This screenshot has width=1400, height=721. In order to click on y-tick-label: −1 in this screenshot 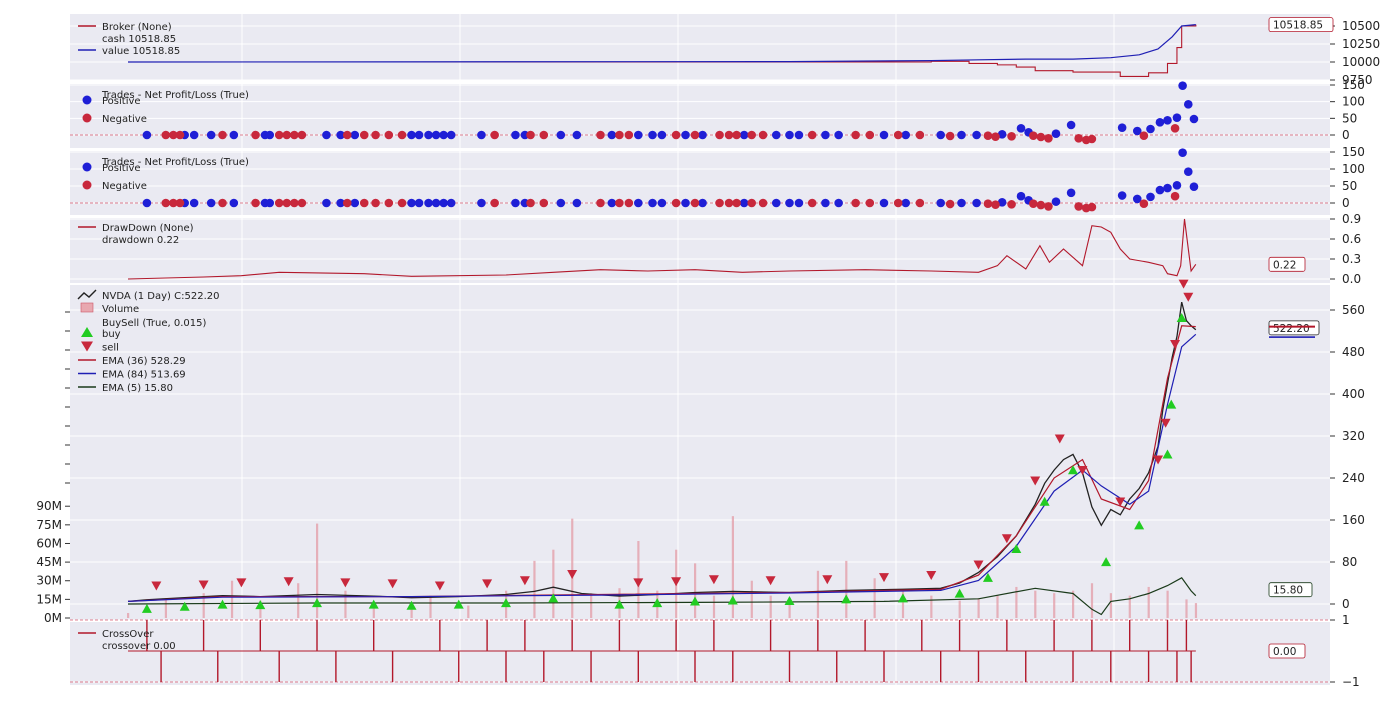, I will do `click(1351, 682)`.